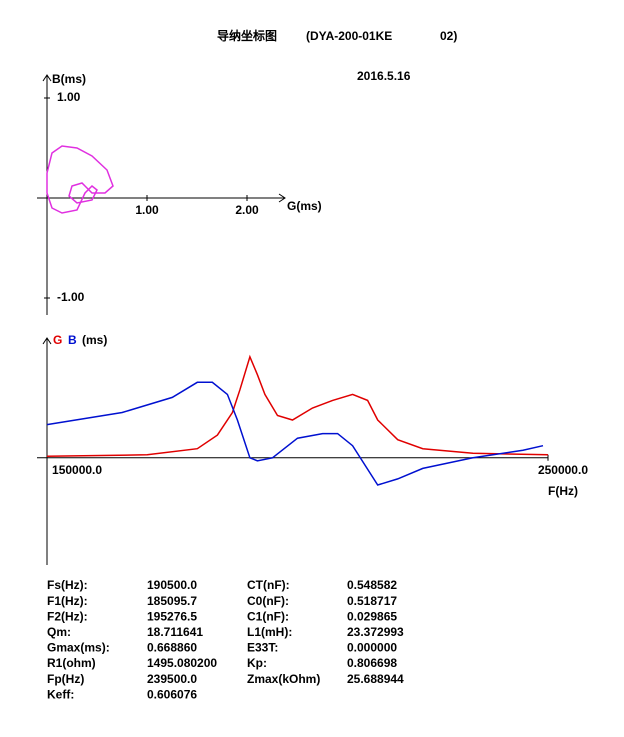  I want to click on param-value: 0.000000, so click(372, 648).